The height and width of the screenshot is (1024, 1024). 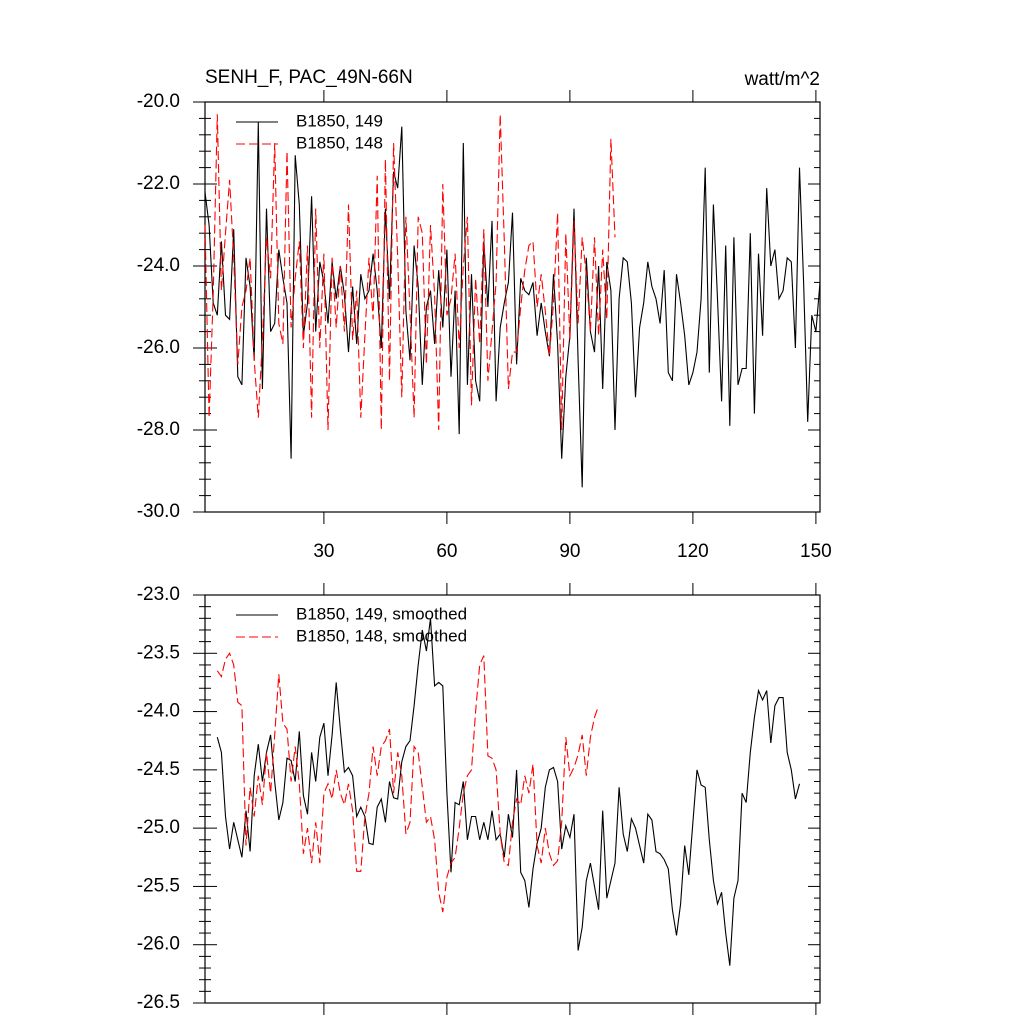 I want to click on y-tick-label: -30.0, so click(x=158, y=511).